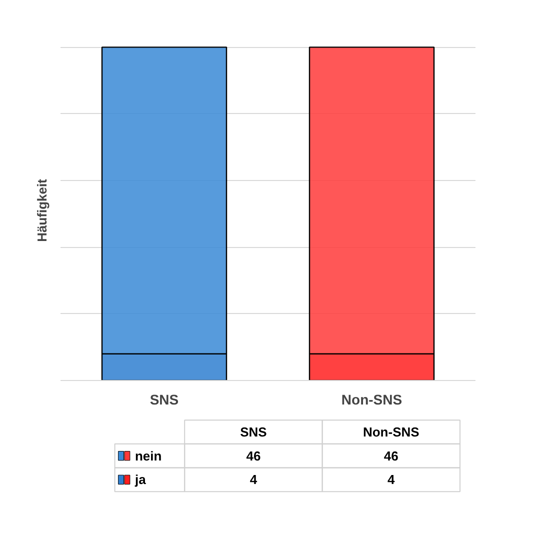 The image size is (539, 536). Describe the element at coordinates (391, 432) in the screenshot. I see `category-label: Non-SNS` at that location.